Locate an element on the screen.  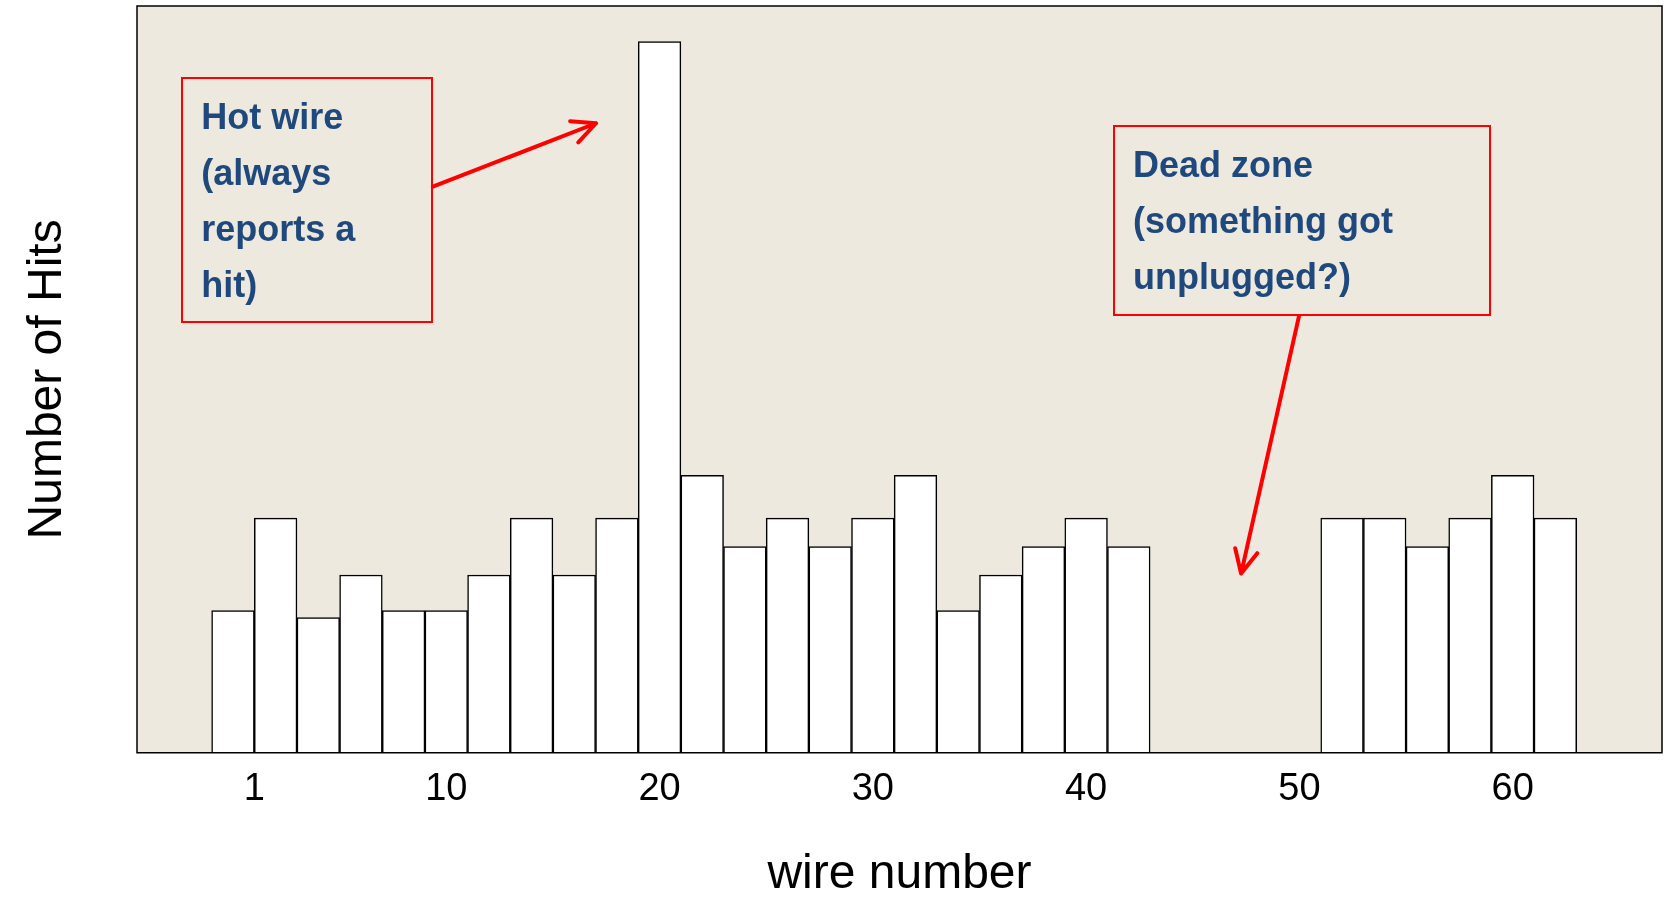
x-tick-label: 60 is located at coordinates (1512, 787).